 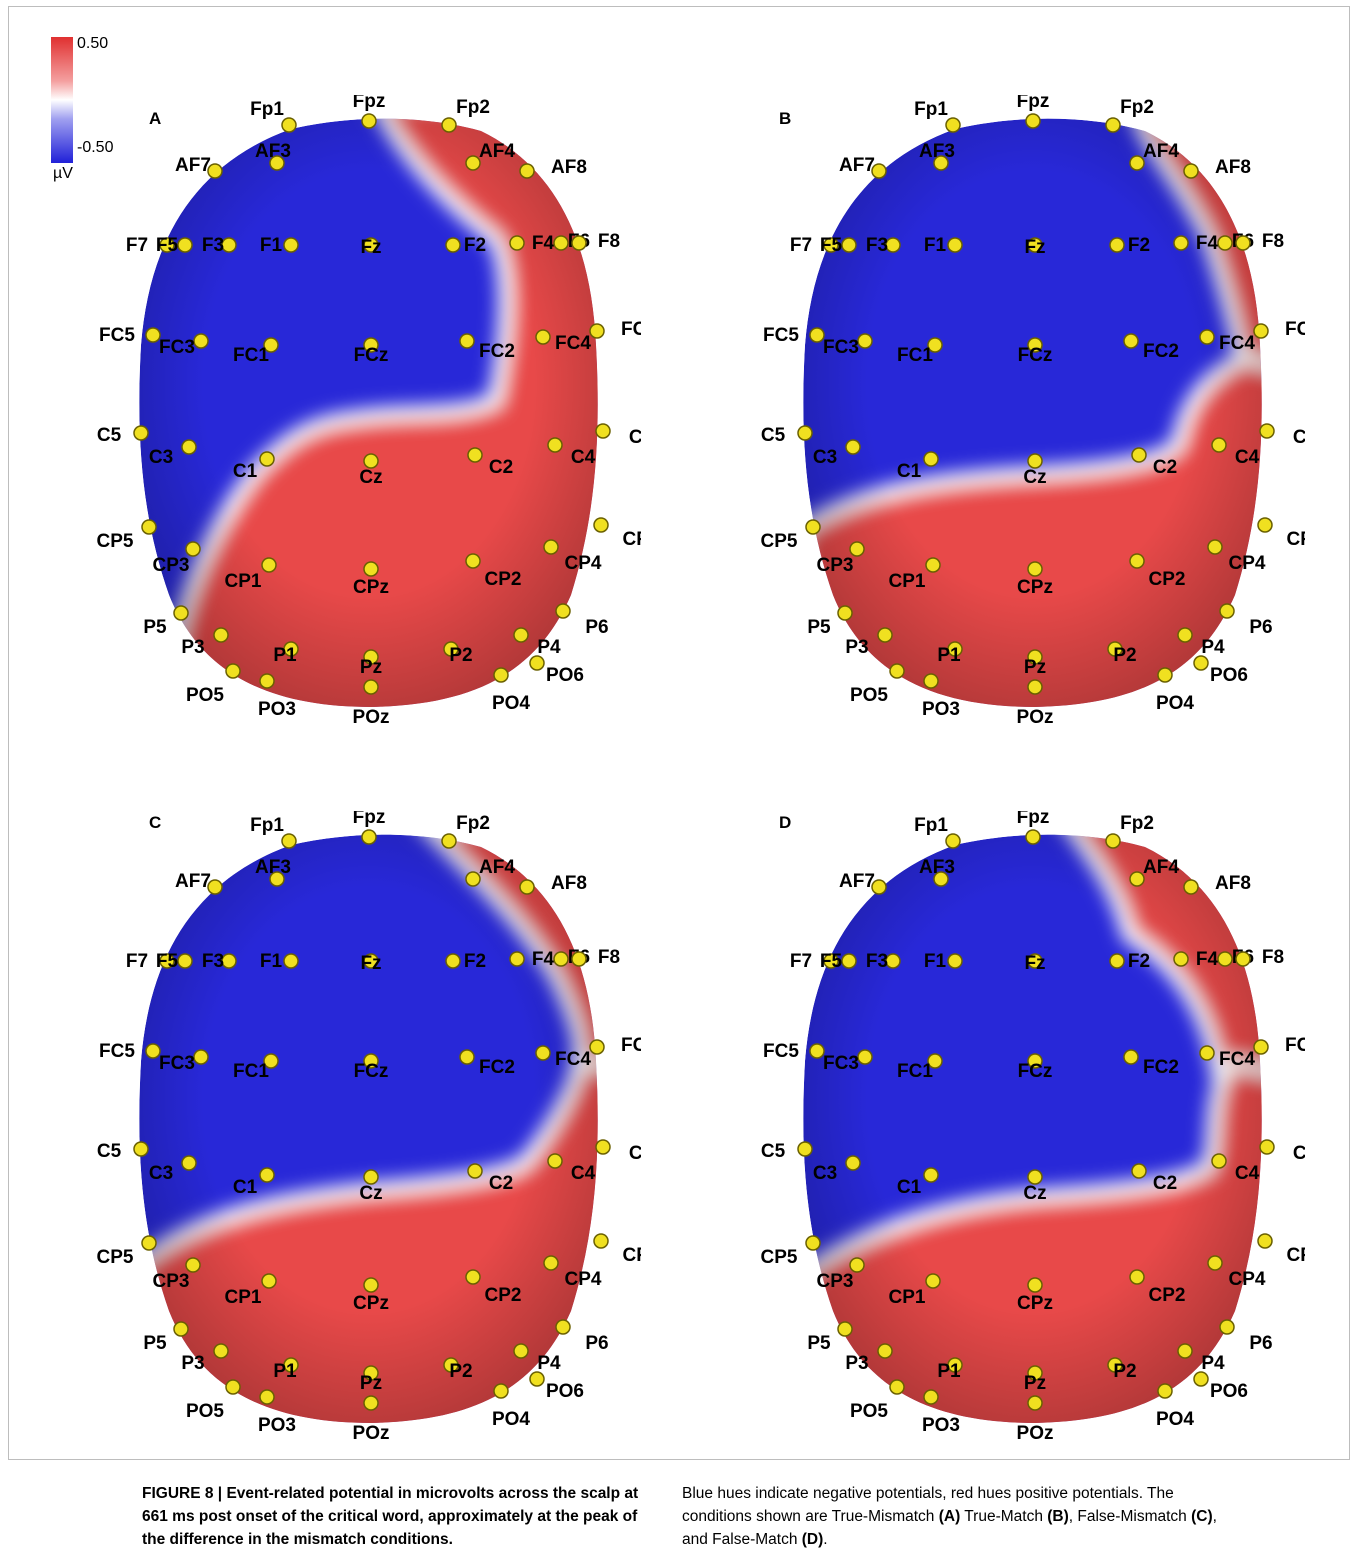 What do you see at coordinates (603, 431) in the screenshot?
I see `electrode-c6` at bounding box center [603, 431].